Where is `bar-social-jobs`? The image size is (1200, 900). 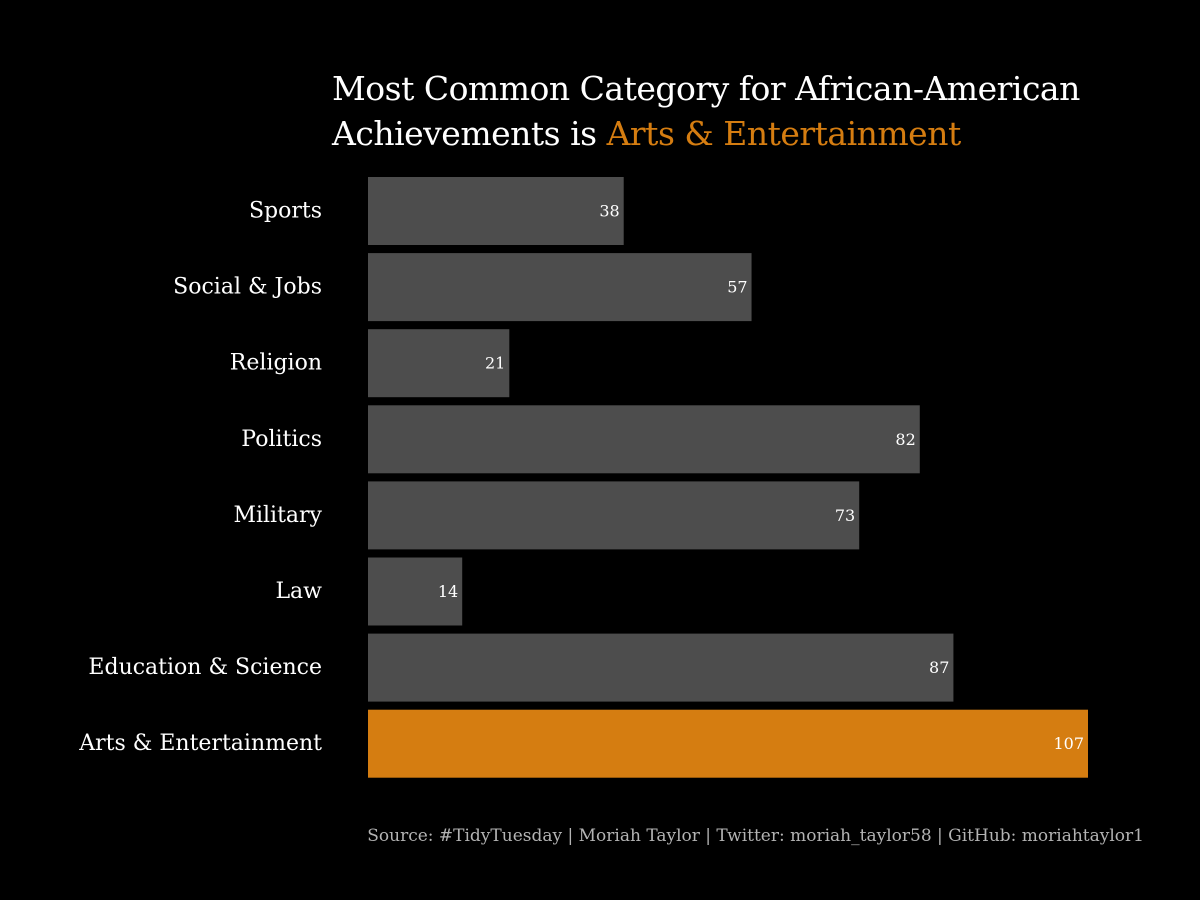 bar-social-jobs is located at coordinates (560, 287).